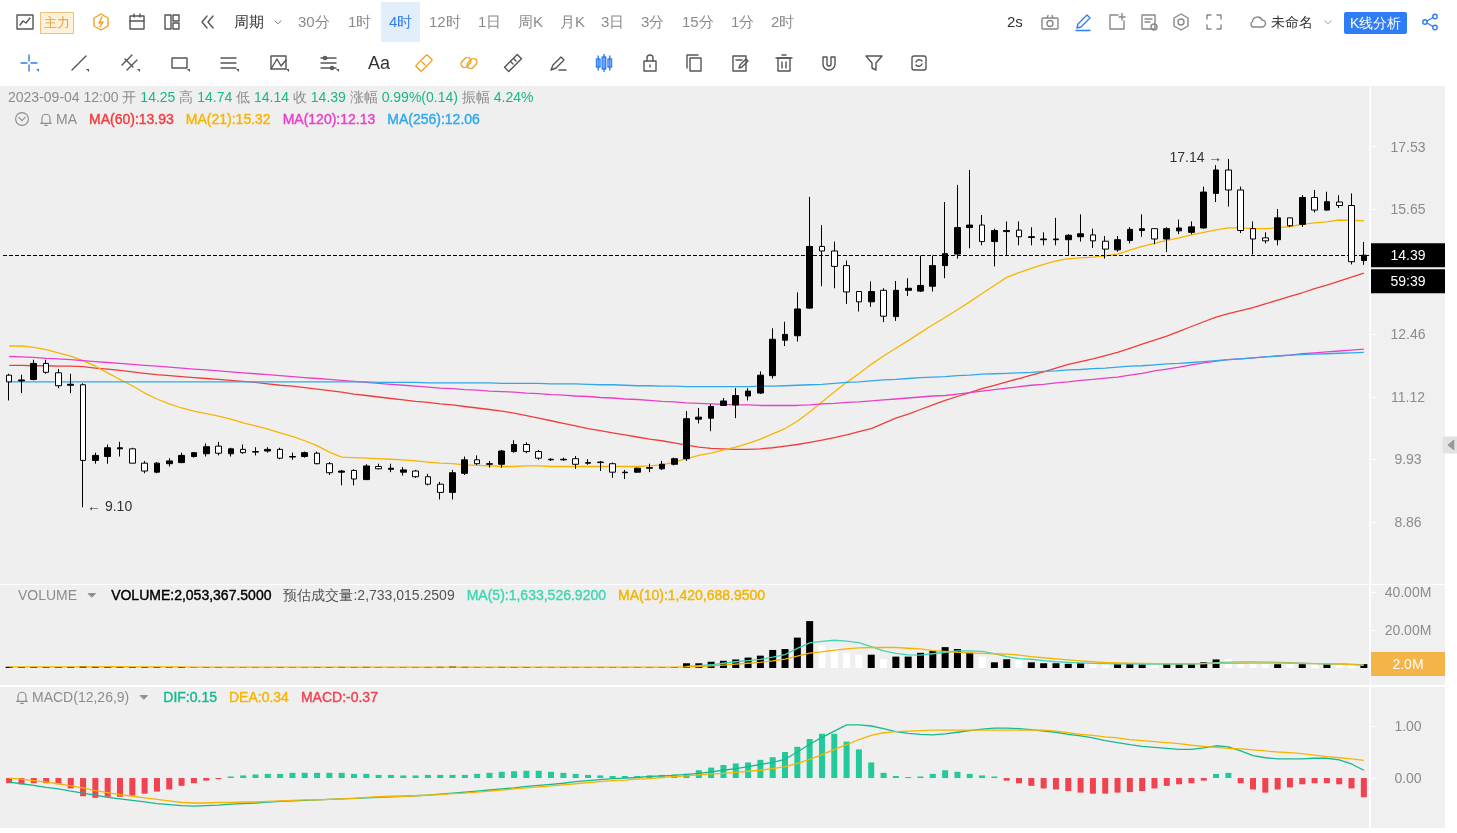  I want to click on legend-title: MACD(12,26,9), so click(81, 697).